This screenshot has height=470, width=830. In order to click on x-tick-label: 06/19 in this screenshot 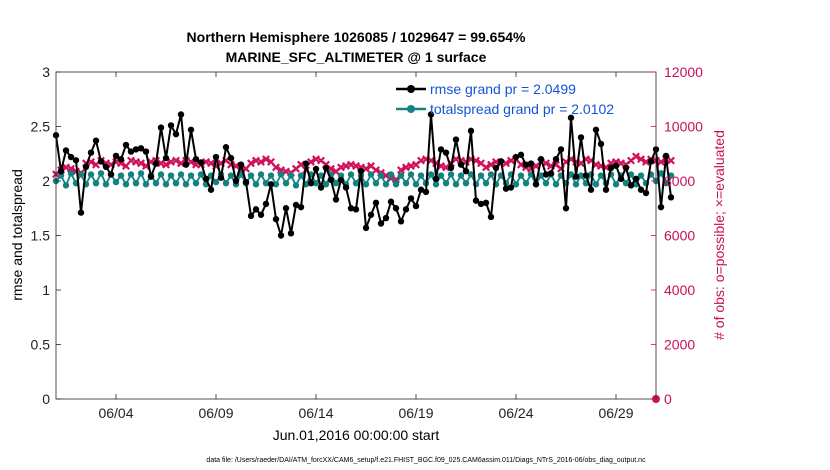, I will do `click(415, 413)`.